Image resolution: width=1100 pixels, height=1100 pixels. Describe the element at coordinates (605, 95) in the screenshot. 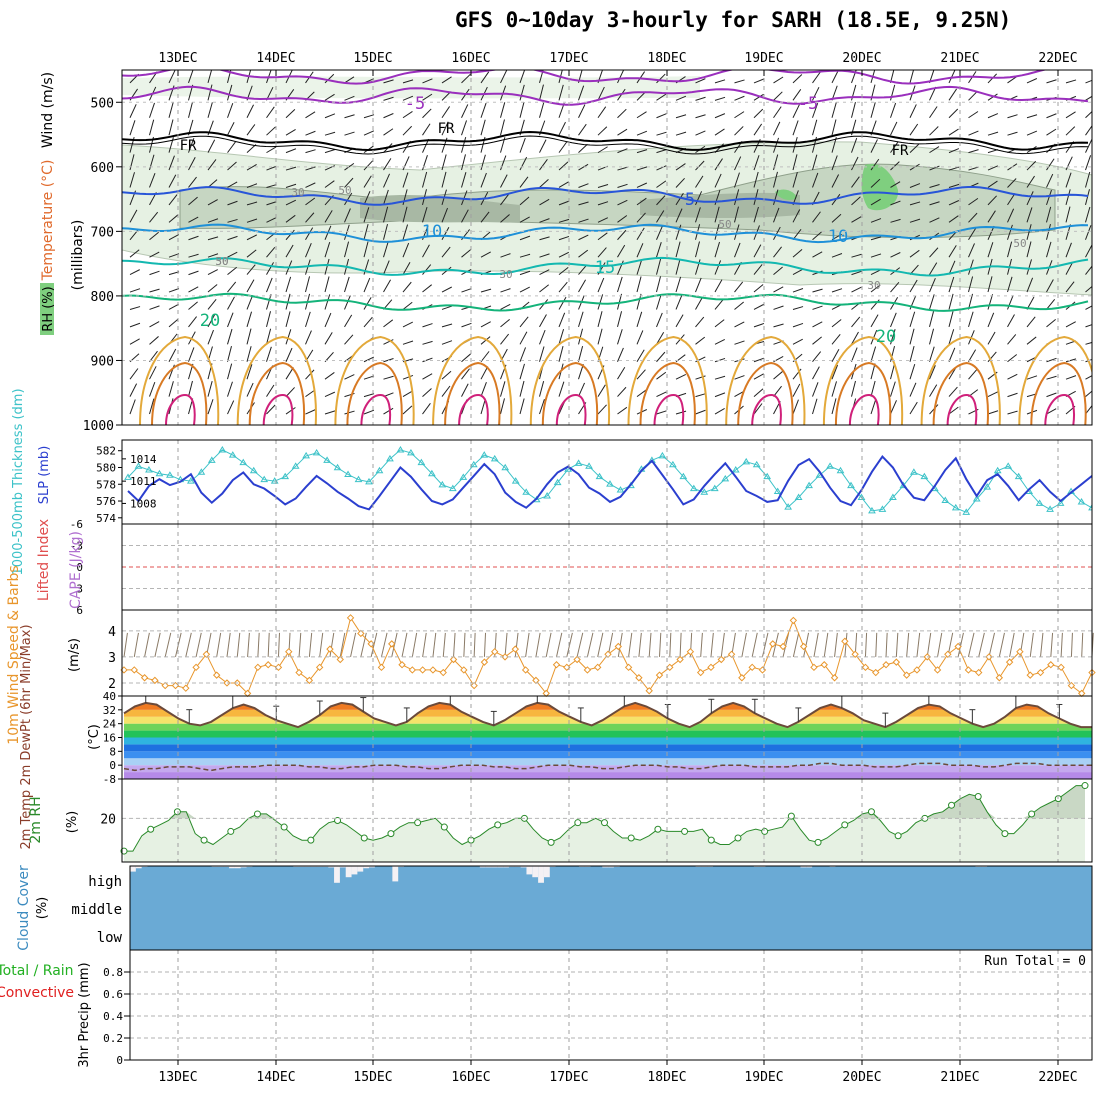

I see `temperature-contour` at that location.